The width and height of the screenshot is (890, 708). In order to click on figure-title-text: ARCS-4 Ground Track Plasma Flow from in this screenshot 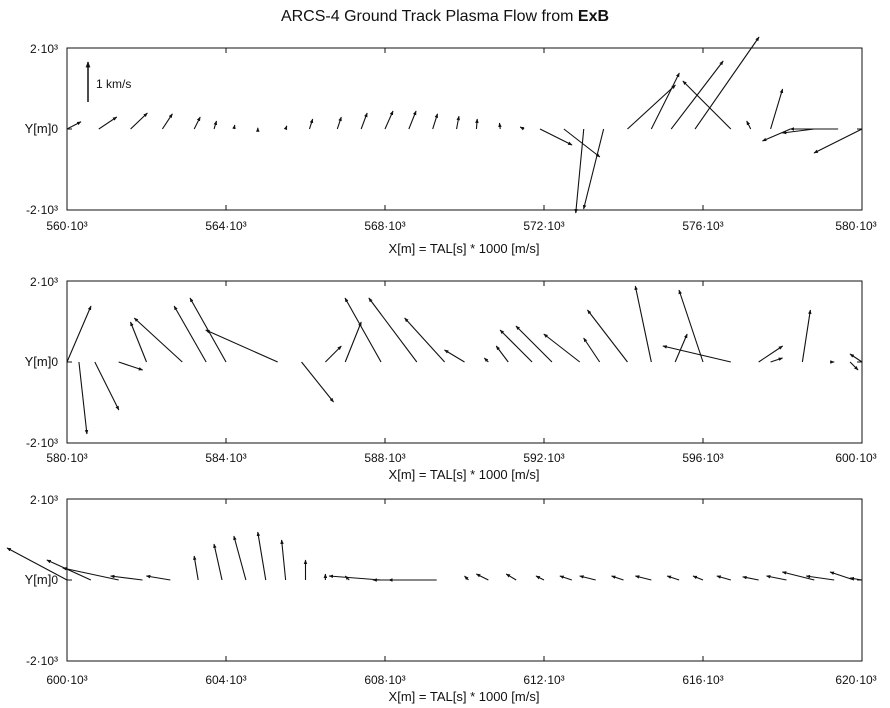, I will do `click(429, 16)`.